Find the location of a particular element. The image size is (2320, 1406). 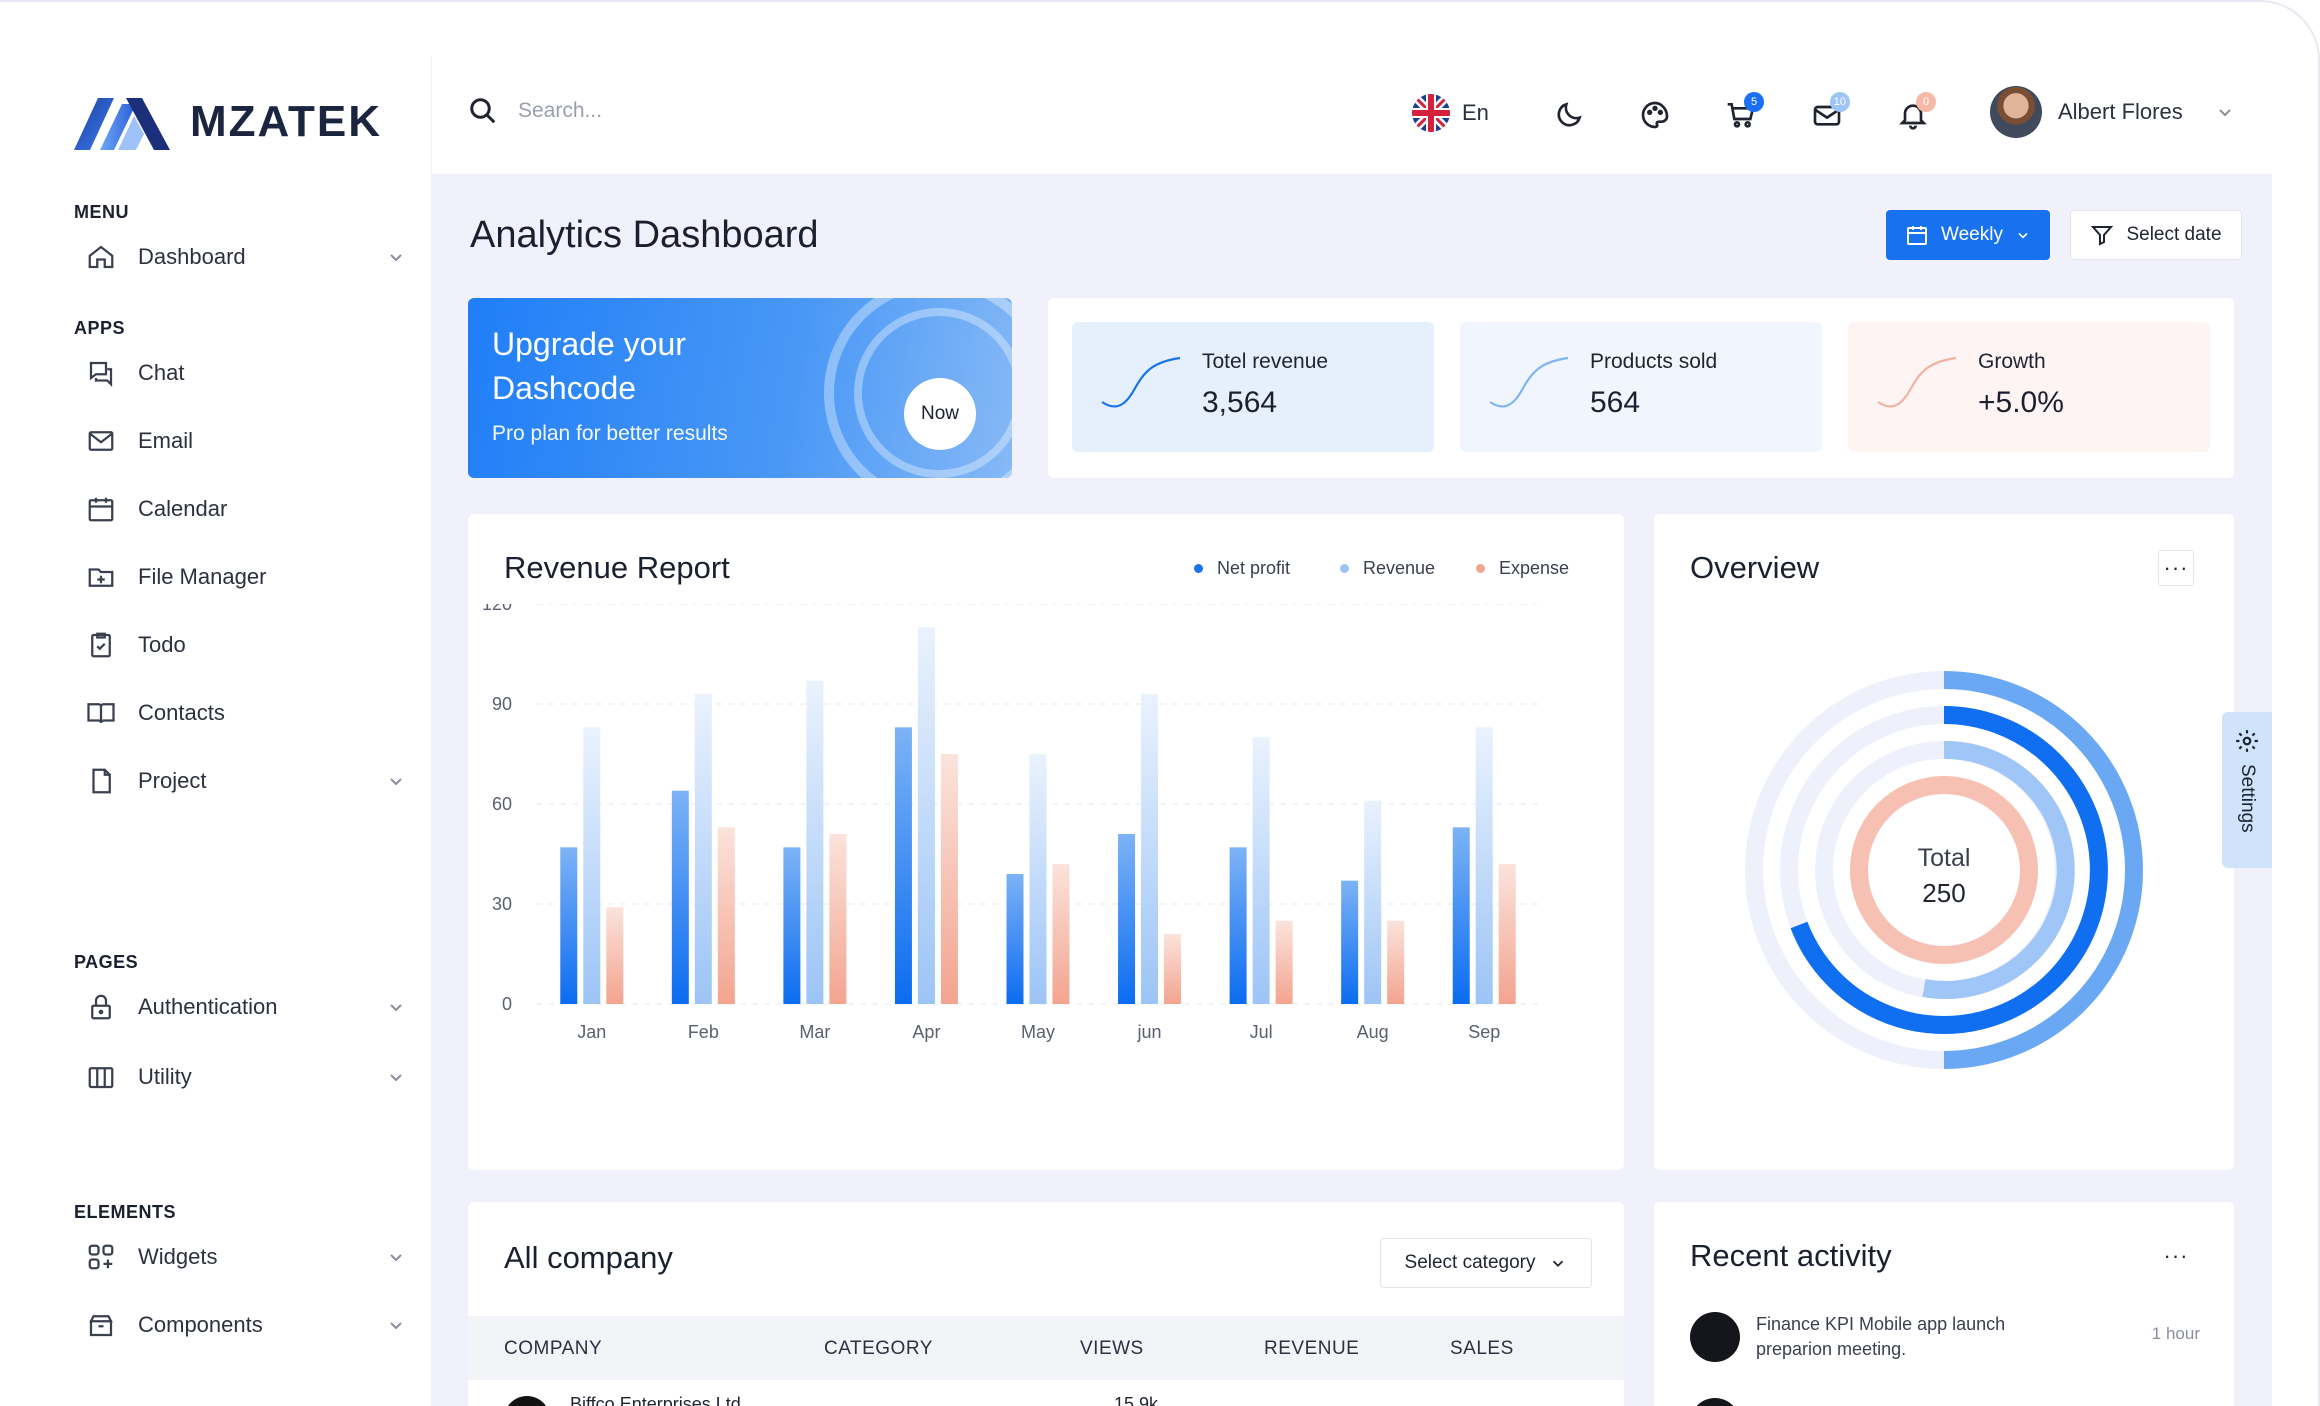

column-header: SALES is located at coordinates (1482, 1348).